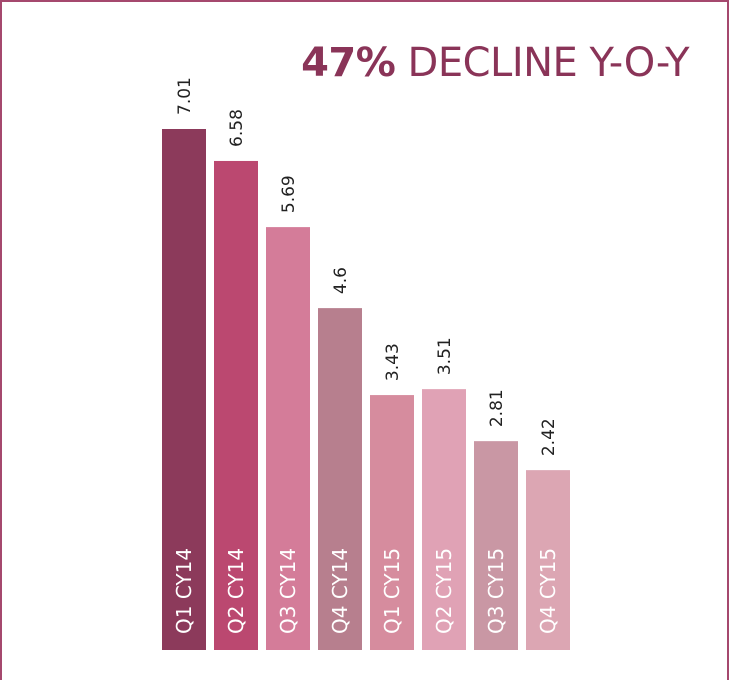  Describe the element at coordinates (392, 591) in the screenshot. I see `category-label: Q1 CY15` at that location.